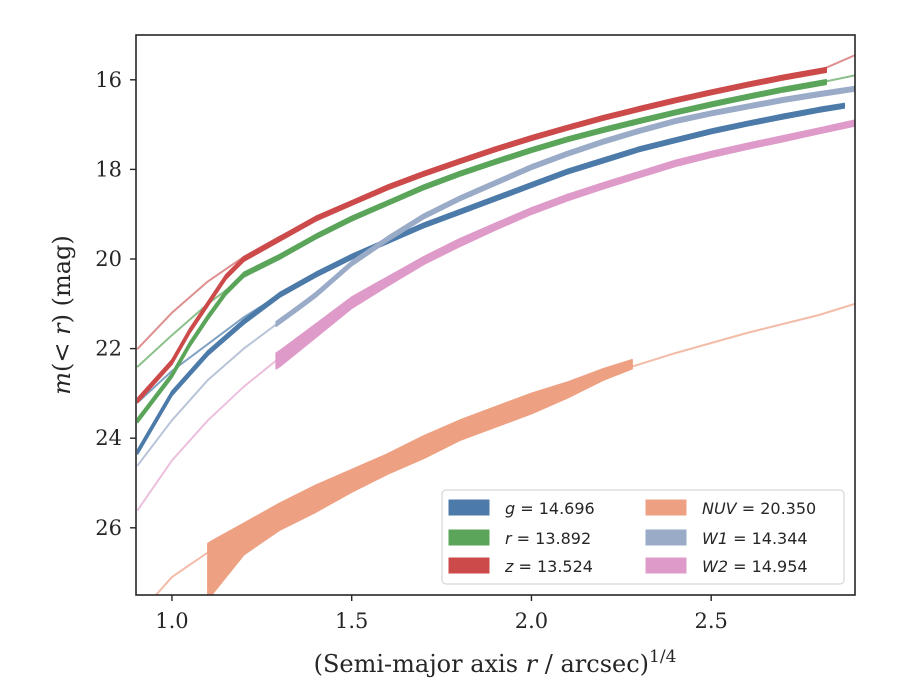 The height and width of the screenshot is (700, 900). I want to click on y-tick-label: 16, so click(108, 80).